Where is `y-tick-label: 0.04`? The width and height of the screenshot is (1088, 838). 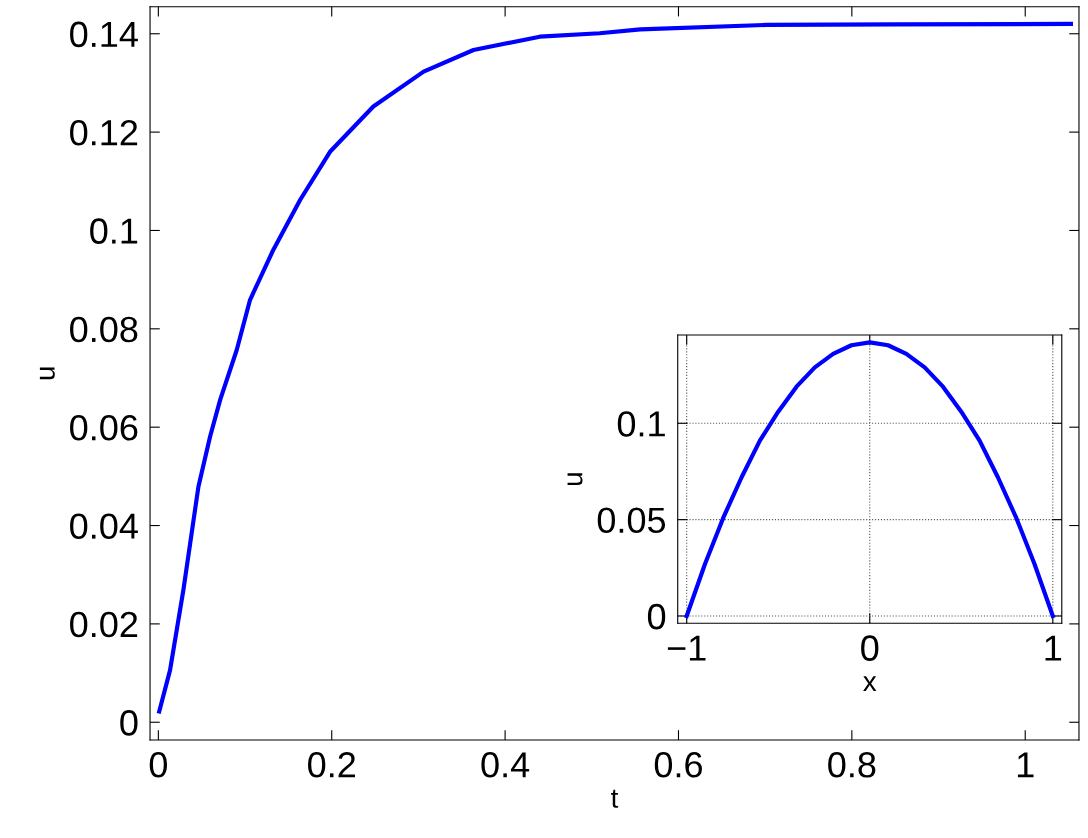 y-tick-label: 0.04 is located at coordinates (104, 526).